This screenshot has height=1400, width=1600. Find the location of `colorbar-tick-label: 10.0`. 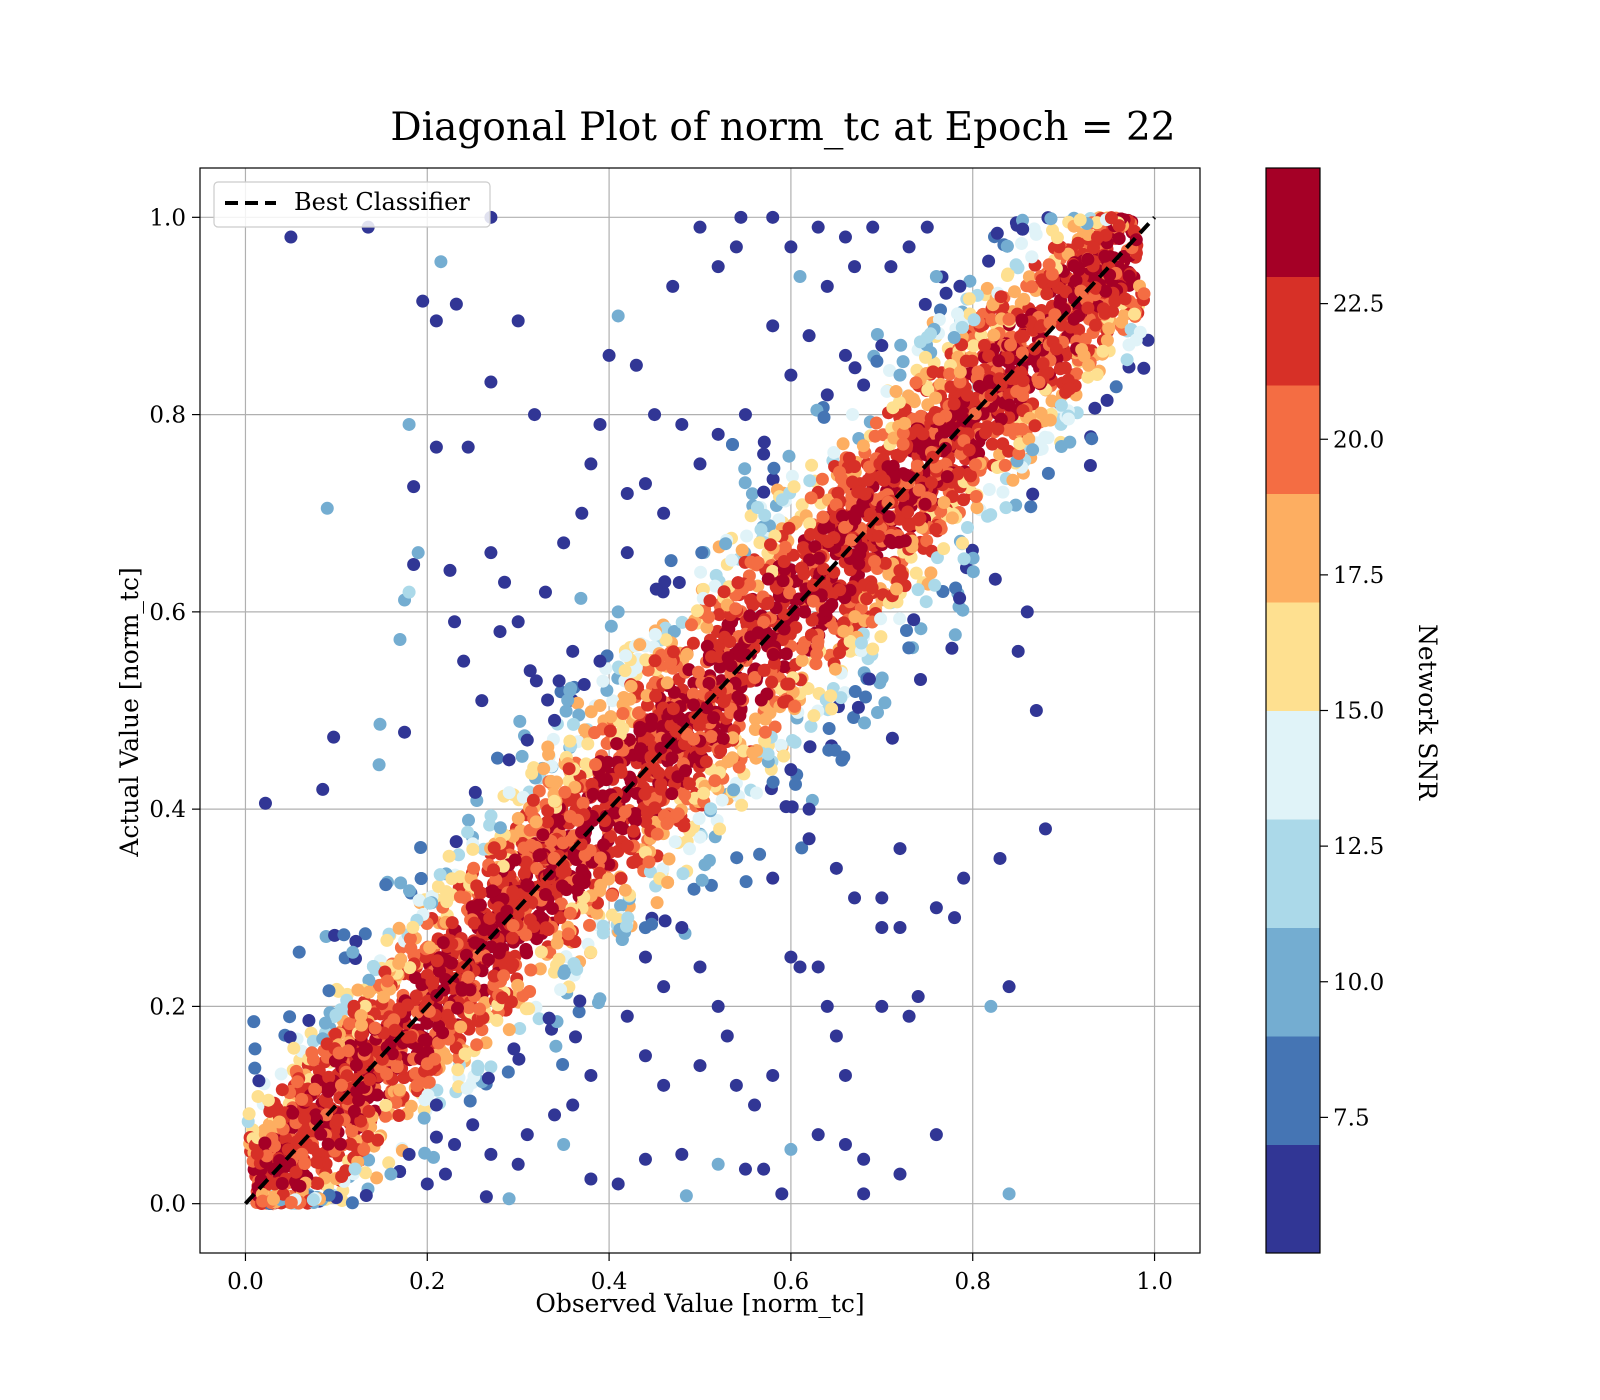

colorbar-tick-label: 10.0 is located at coordinates (1358, 983).